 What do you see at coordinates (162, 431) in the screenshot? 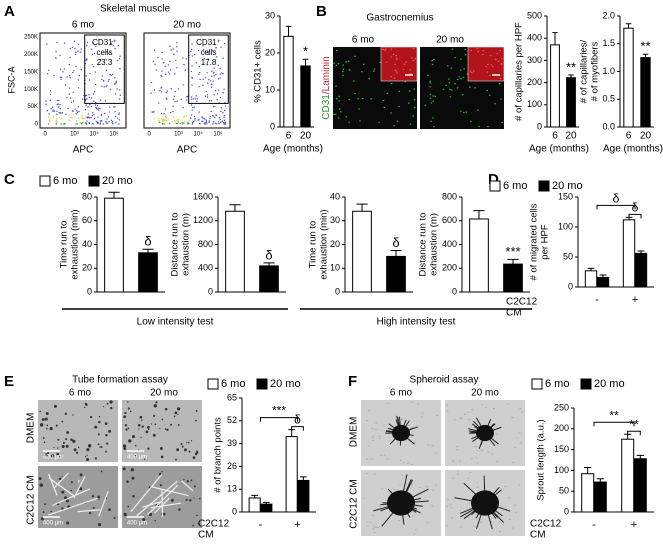
I see `micrograph` at bounding box center [162, 431].